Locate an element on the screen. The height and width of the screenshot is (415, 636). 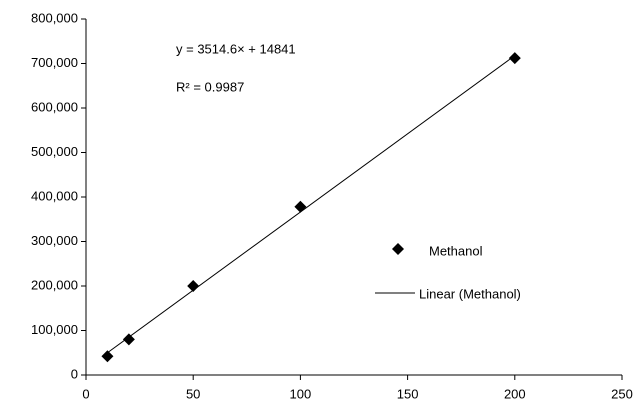
y-tick-label: 600,000 is located at coordinates (54, 106).